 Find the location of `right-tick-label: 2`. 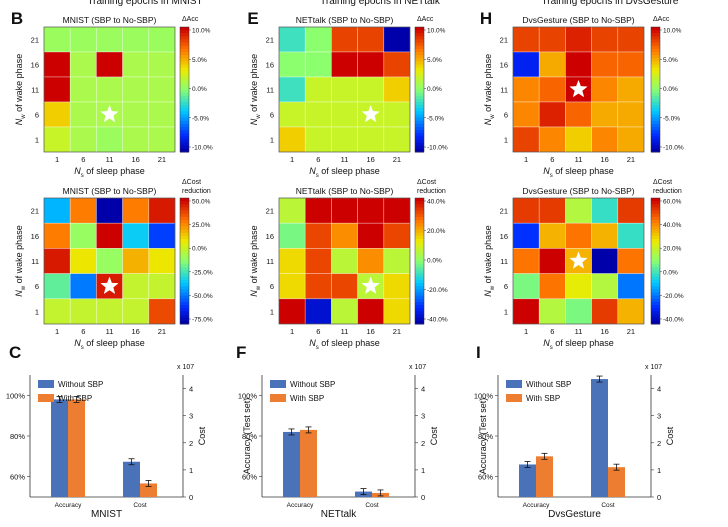

right-tick-label: 2 is located at coordinates (191, 443).